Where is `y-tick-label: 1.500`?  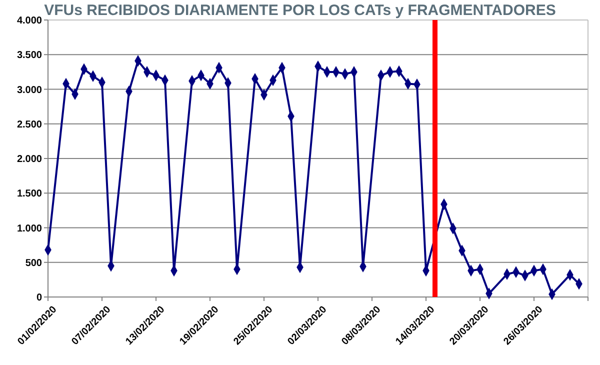
y-tick-label: 1.500 is located at coordinates (29, 194).